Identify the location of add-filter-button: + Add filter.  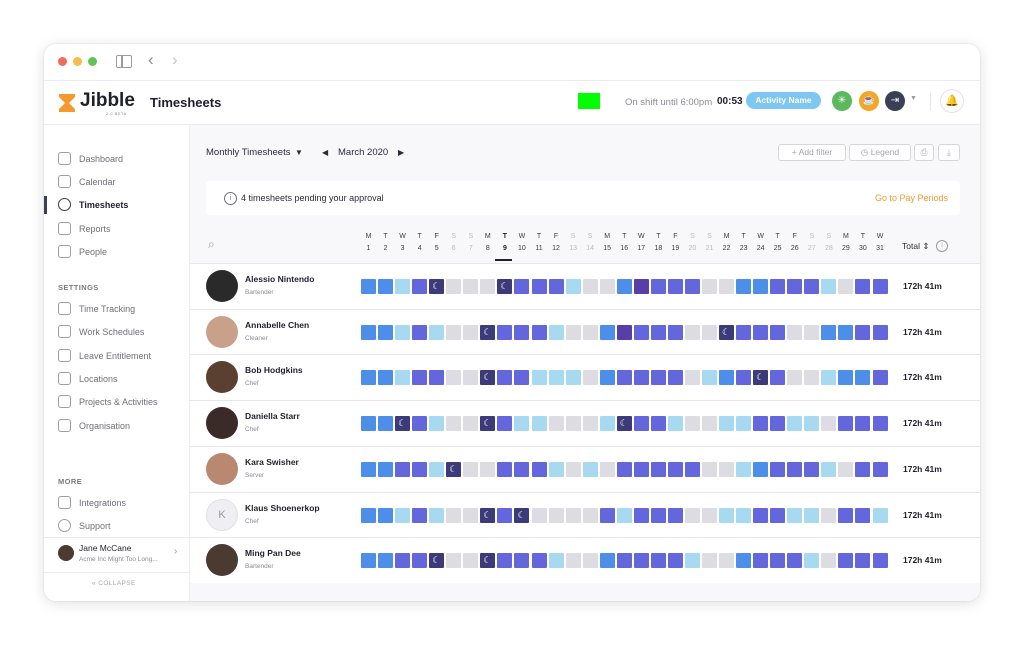
(812, 152).